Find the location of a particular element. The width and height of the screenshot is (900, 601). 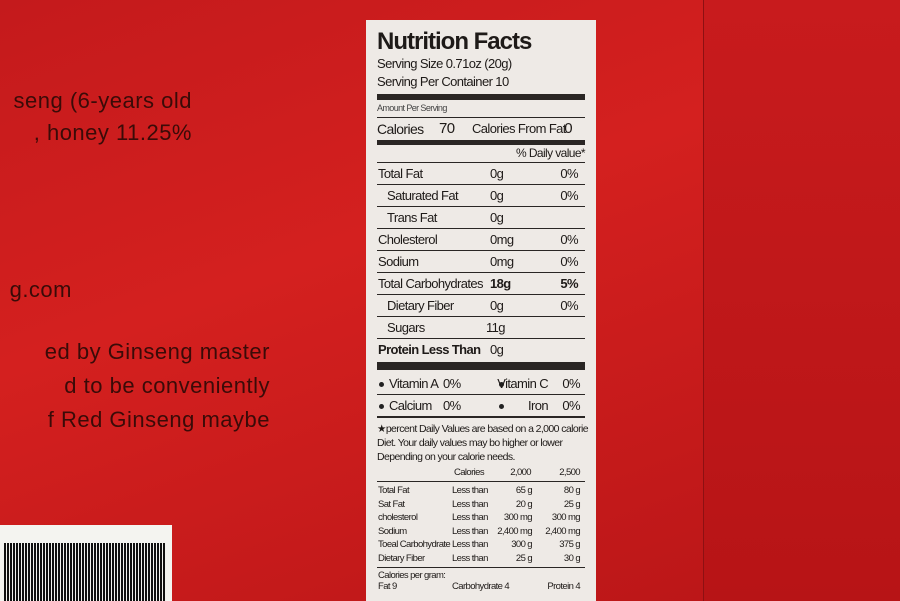

label-text: Fat 9 is located at coordinates (387, 587).